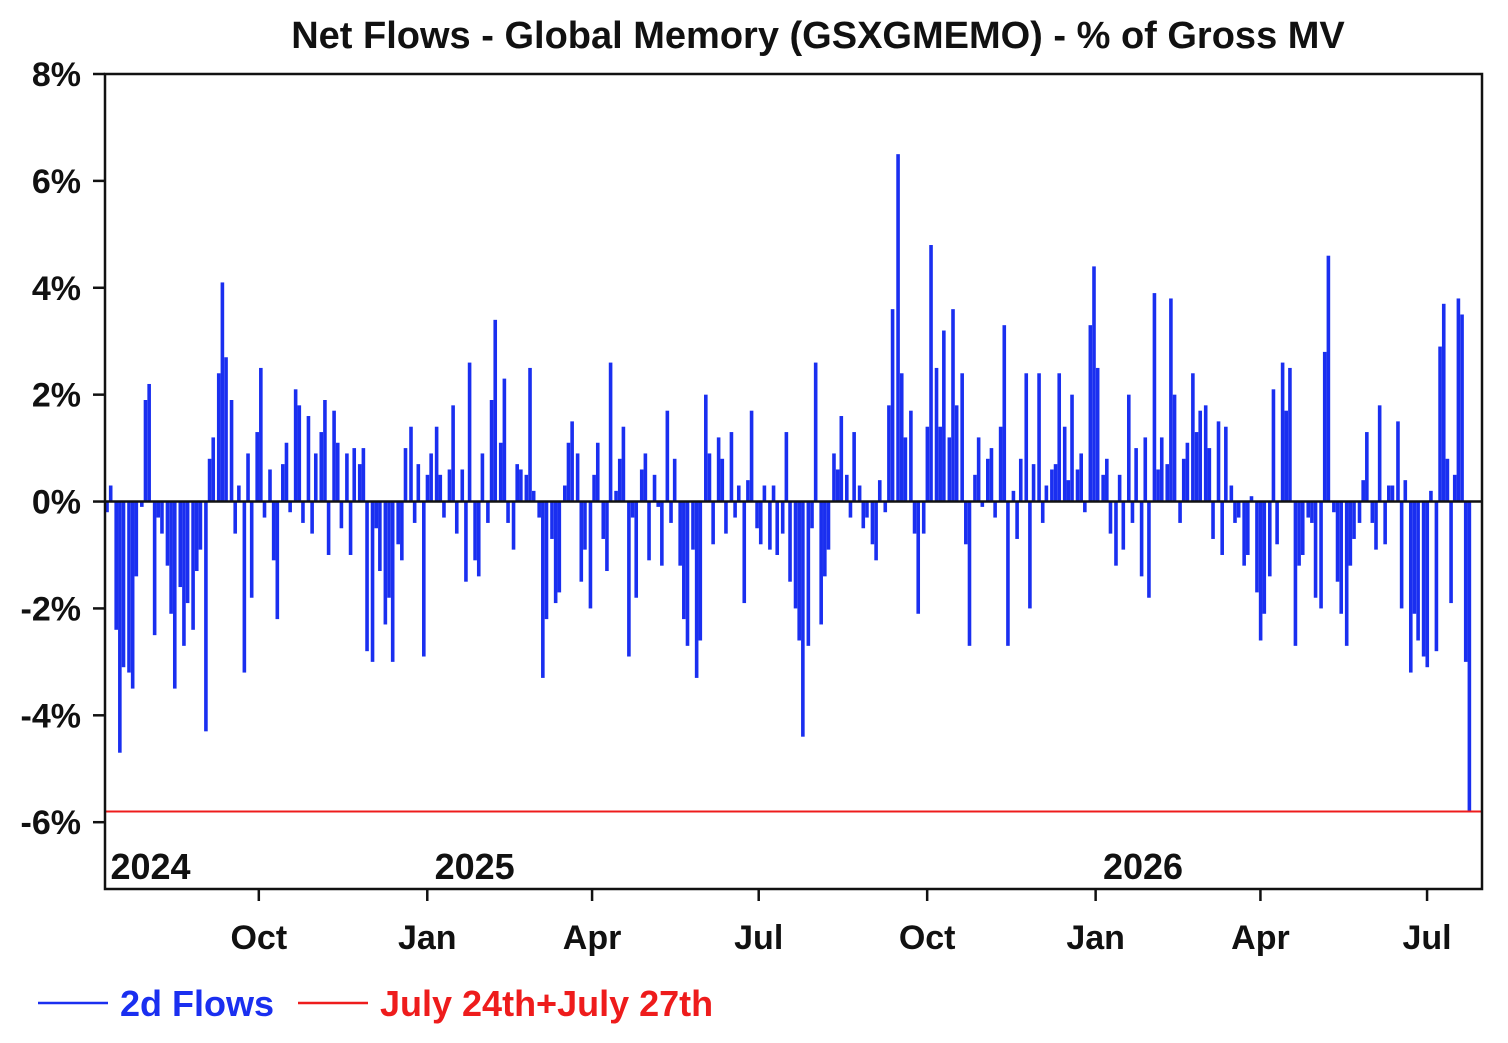  What do you see at coordinates (427, 938) in the screenshot?
I see `x-tick-label: Jan` at bounding box center [427, 938].